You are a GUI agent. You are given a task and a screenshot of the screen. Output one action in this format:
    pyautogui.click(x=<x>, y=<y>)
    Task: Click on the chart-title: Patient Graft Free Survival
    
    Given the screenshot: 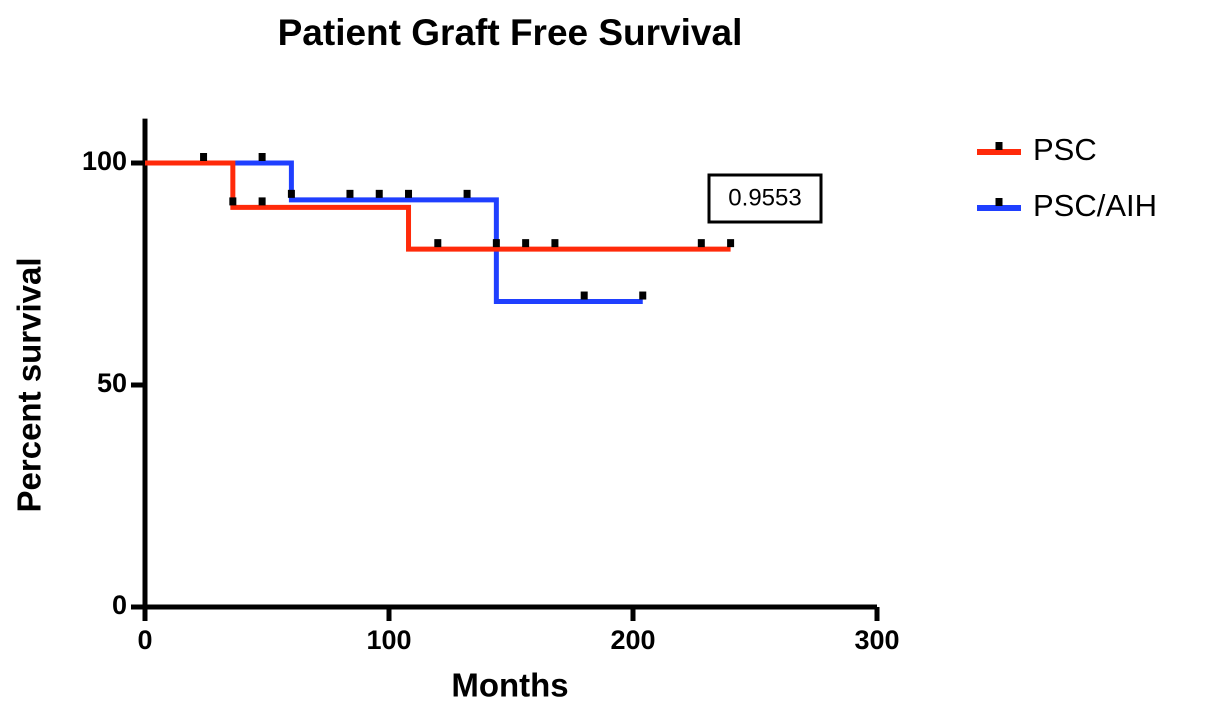 What is the action you would take?
    pyautogui.click(x=510, y=32)
    